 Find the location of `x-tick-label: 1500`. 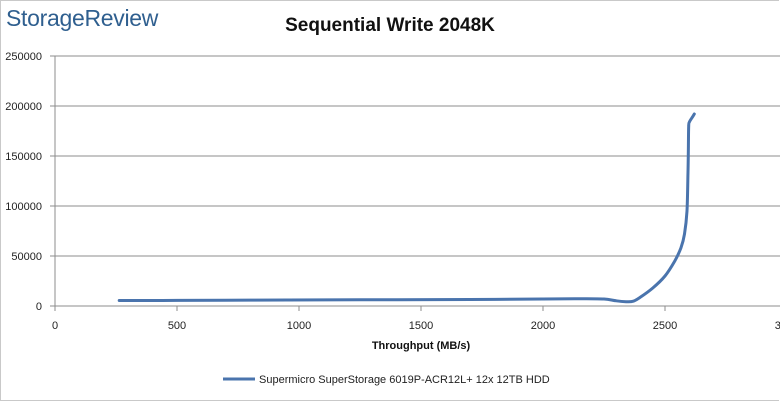

x-tick-label: 1500 is located at coordinates (421, 326).